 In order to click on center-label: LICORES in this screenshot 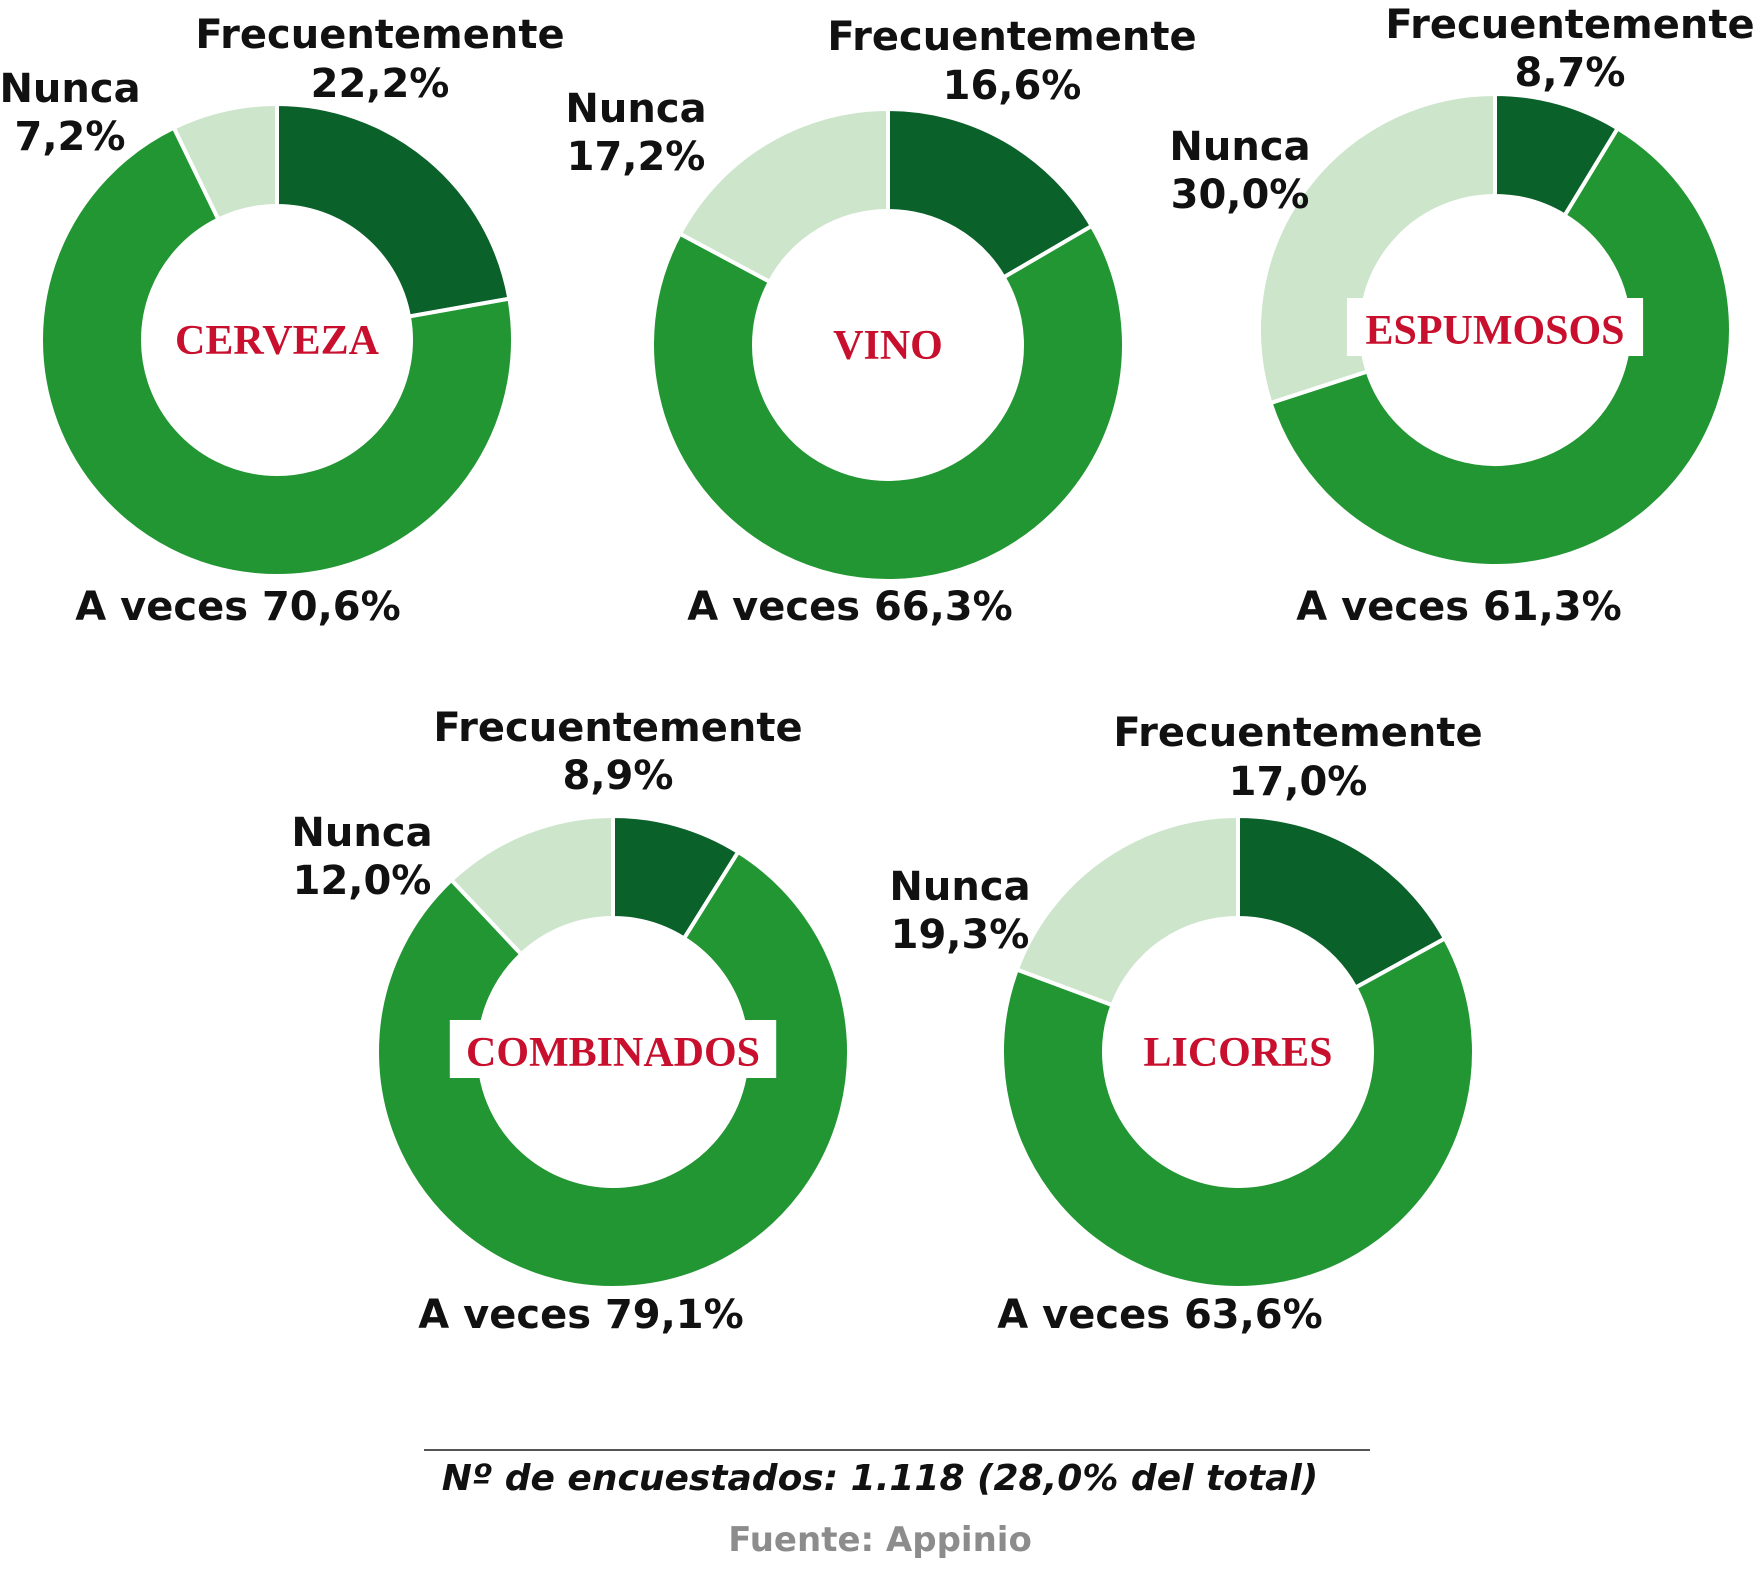, I will do `click(1237, 1053)`.